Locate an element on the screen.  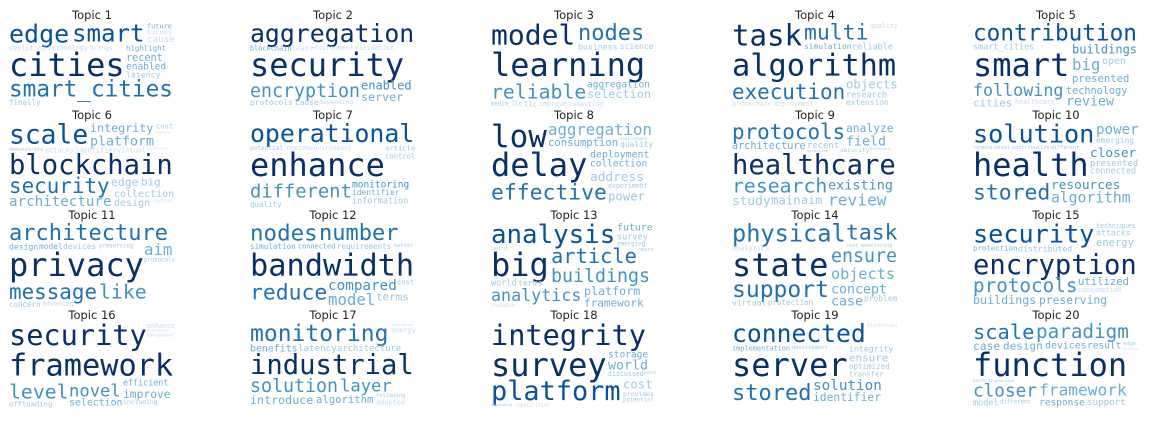
cloud-word: article is located at coordinates (594, 256).